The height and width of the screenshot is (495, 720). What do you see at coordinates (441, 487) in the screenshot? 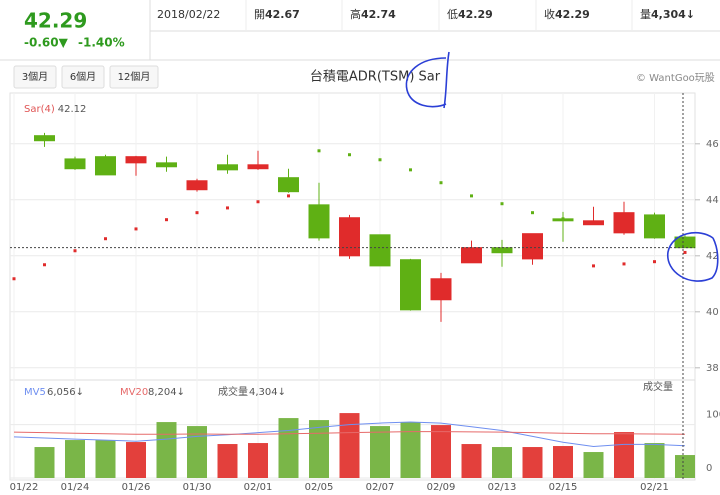
I see `x-tick-label: 02/09` at bounding box center [441, 487].